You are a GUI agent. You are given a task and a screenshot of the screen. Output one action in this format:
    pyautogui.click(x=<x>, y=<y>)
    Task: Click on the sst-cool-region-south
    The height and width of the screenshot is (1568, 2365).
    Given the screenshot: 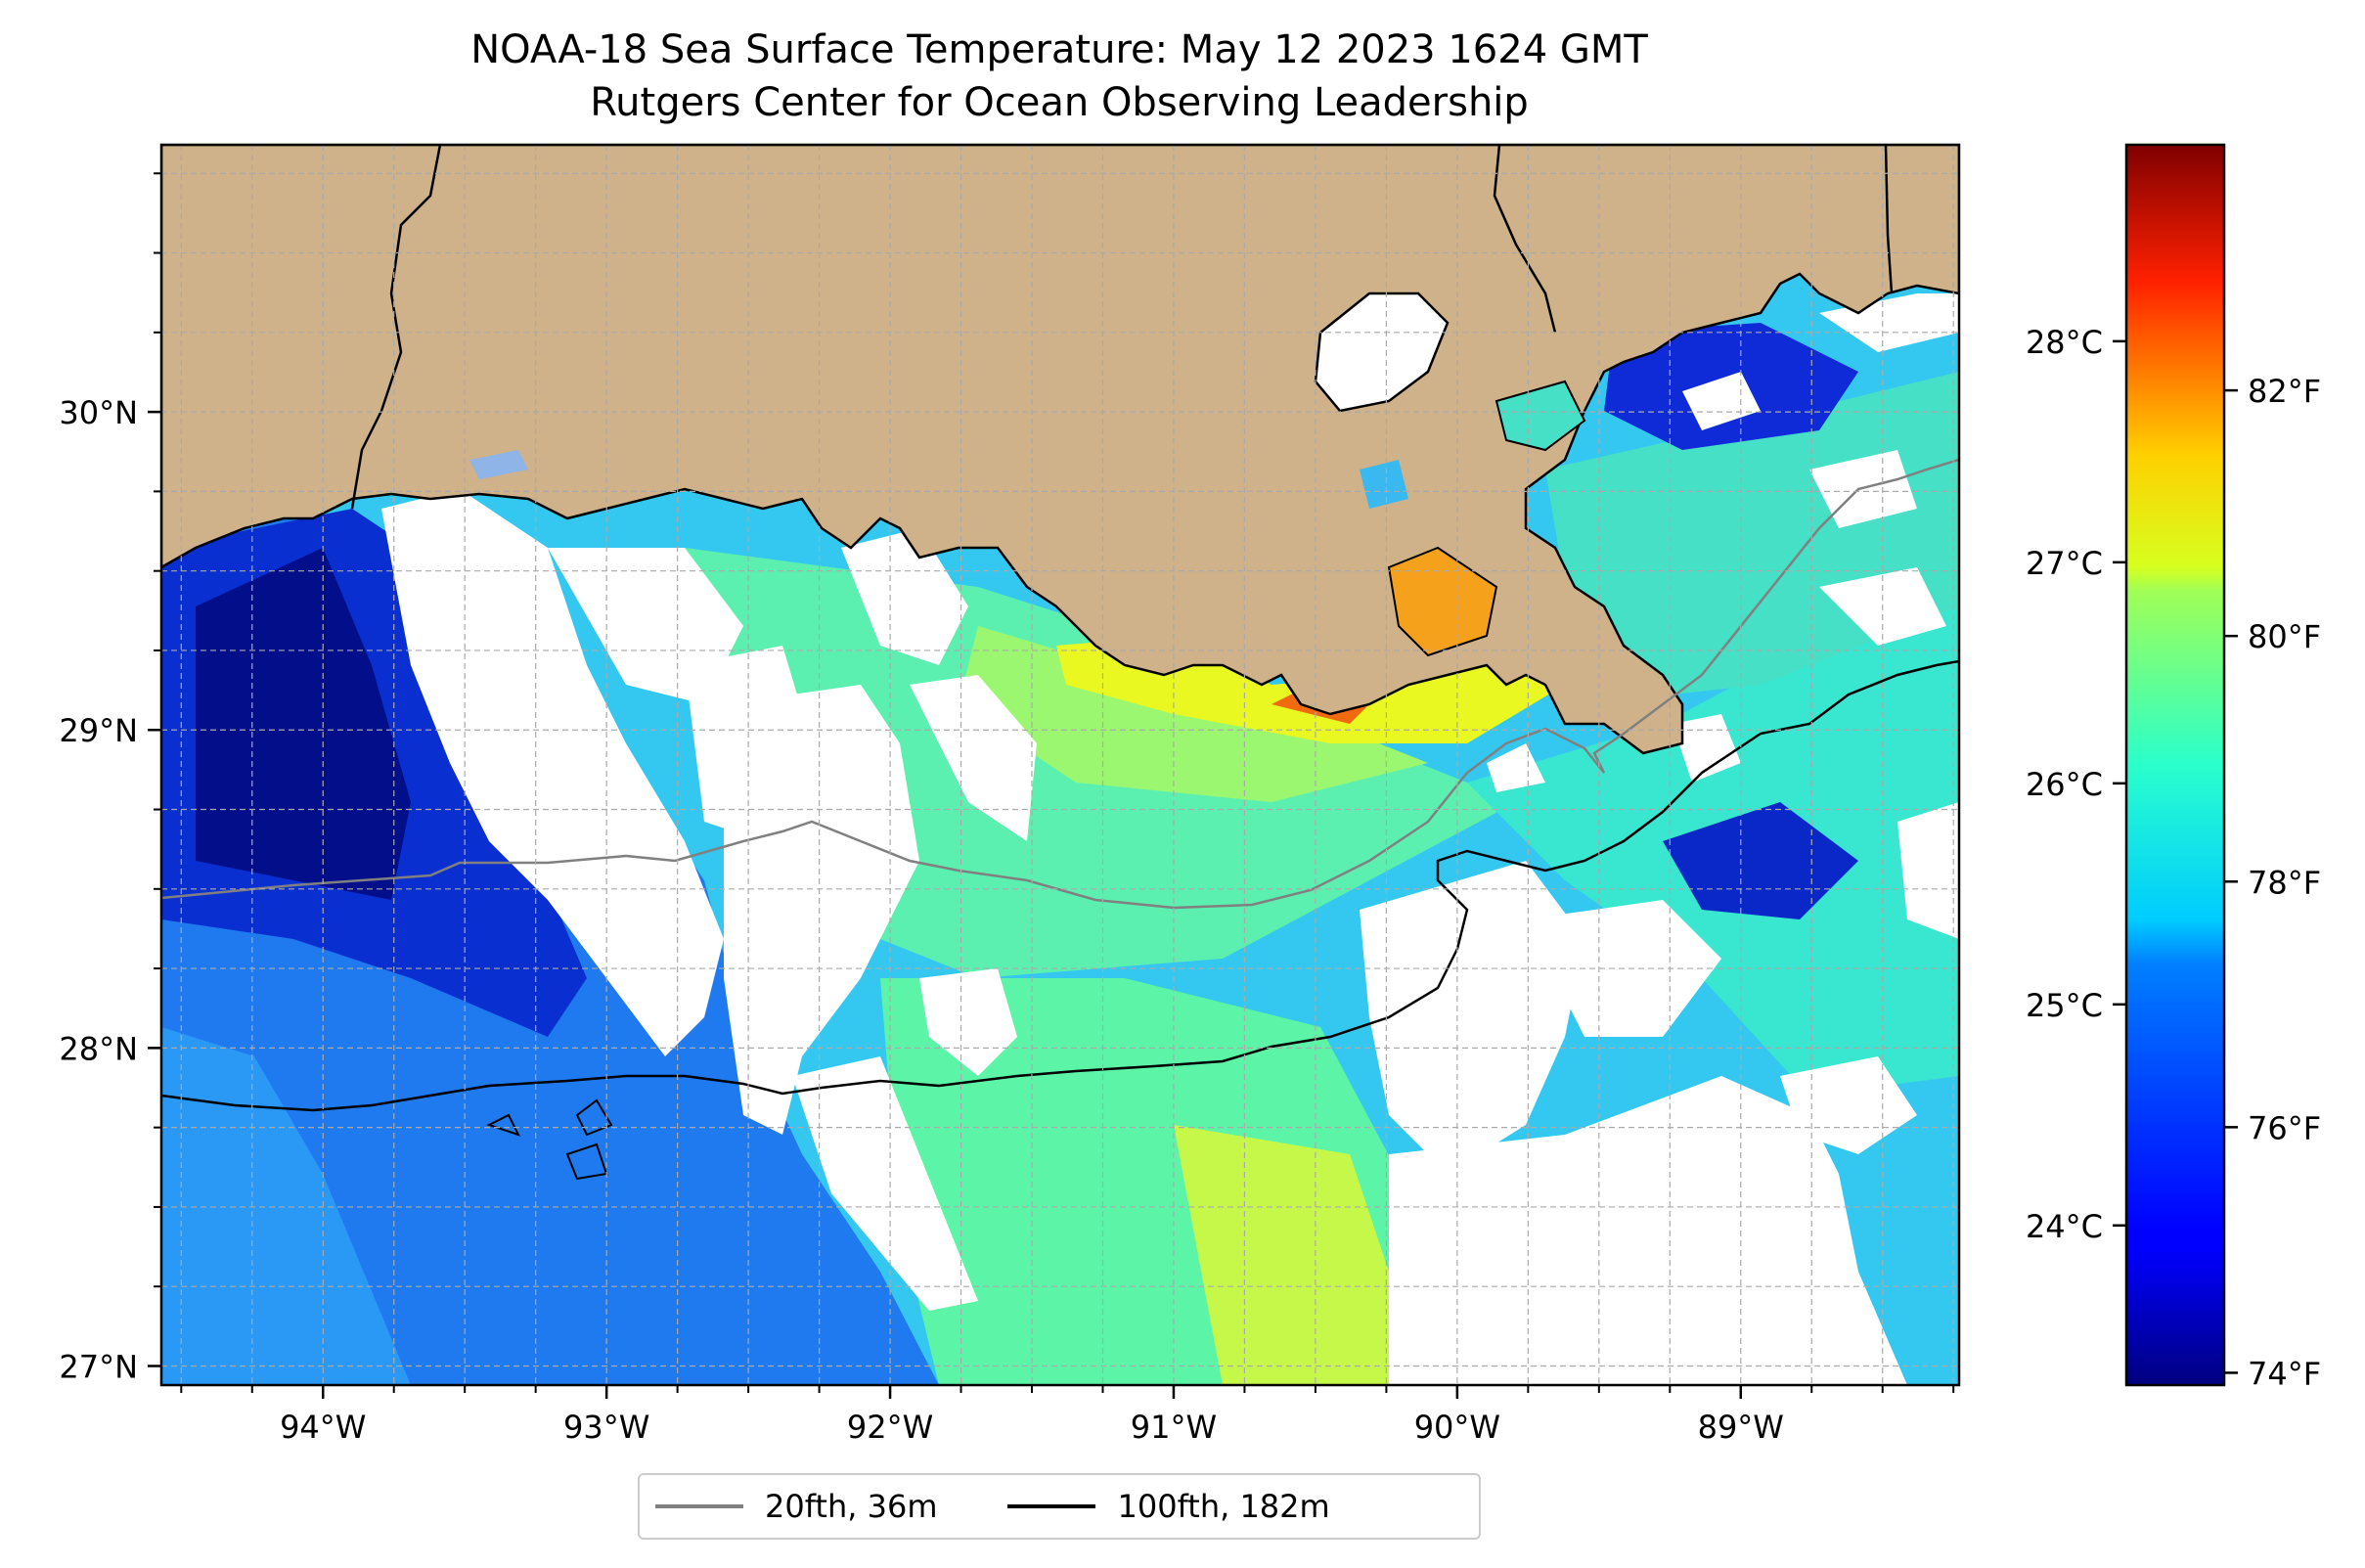 What is the action you would take?
    pyautogui.click(x=286, y=1206)
    